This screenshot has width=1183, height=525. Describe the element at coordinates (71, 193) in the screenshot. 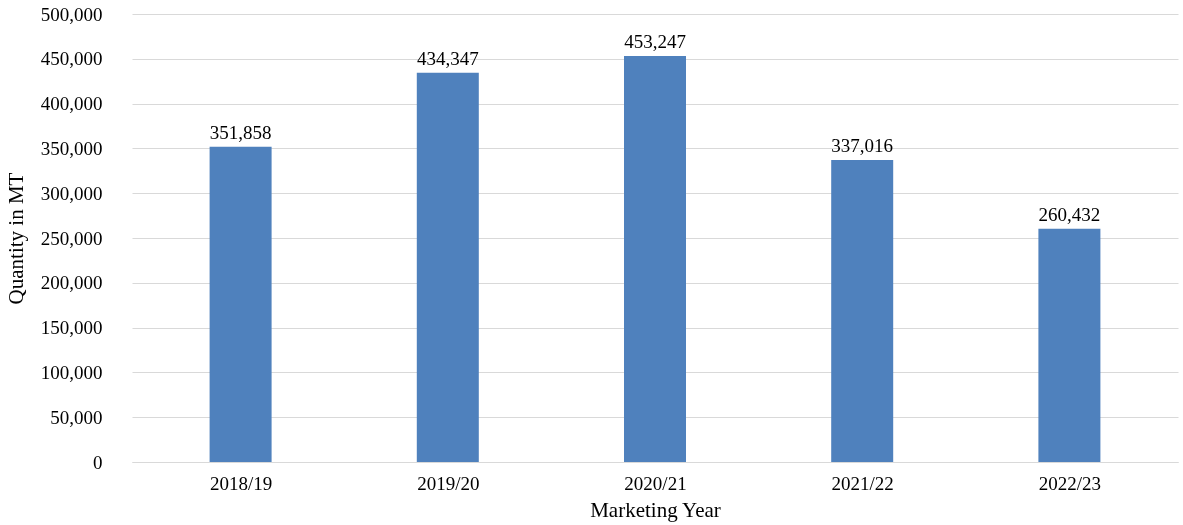

I see `y-tick-label: 300,000` at that location.